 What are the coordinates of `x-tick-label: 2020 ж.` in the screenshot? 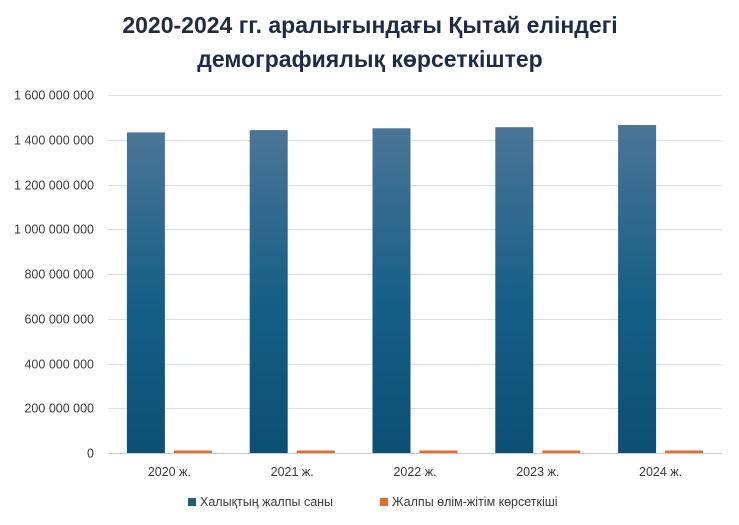 It's located at (169, 472).